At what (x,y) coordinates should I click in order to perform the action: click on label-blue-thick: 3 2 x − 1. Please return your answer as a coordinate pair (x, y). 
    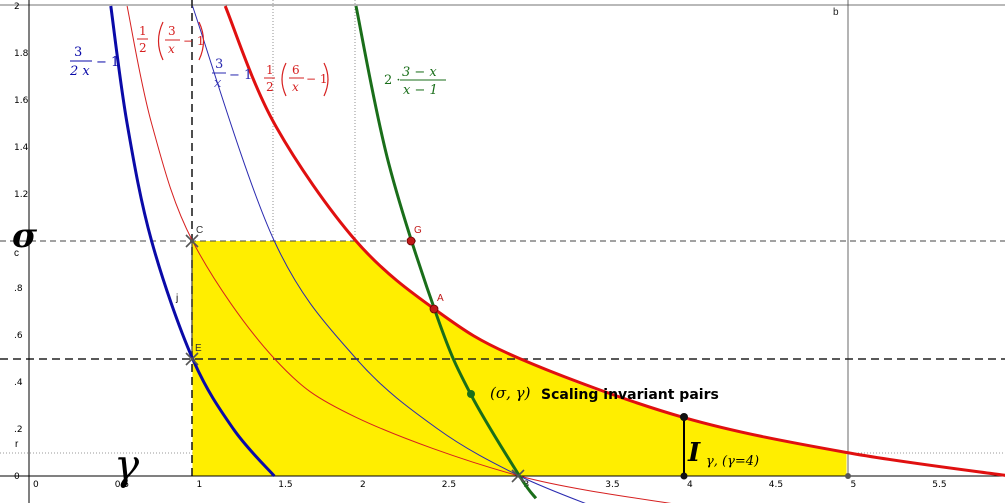
    Looking at the image, I should click on (94, 62).